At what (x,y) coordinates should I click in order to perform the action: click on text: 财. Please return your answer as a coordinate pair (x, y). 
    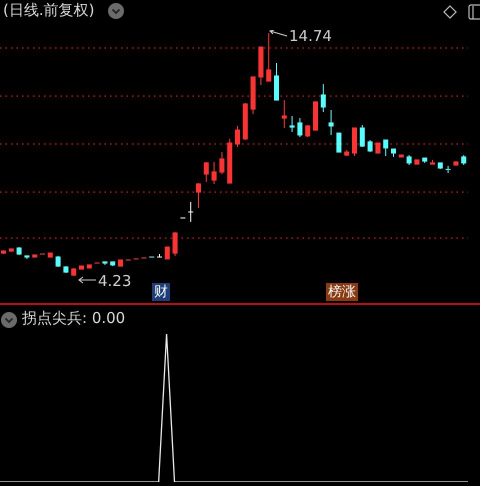
    Looking at the image, I should click on (161, 292).